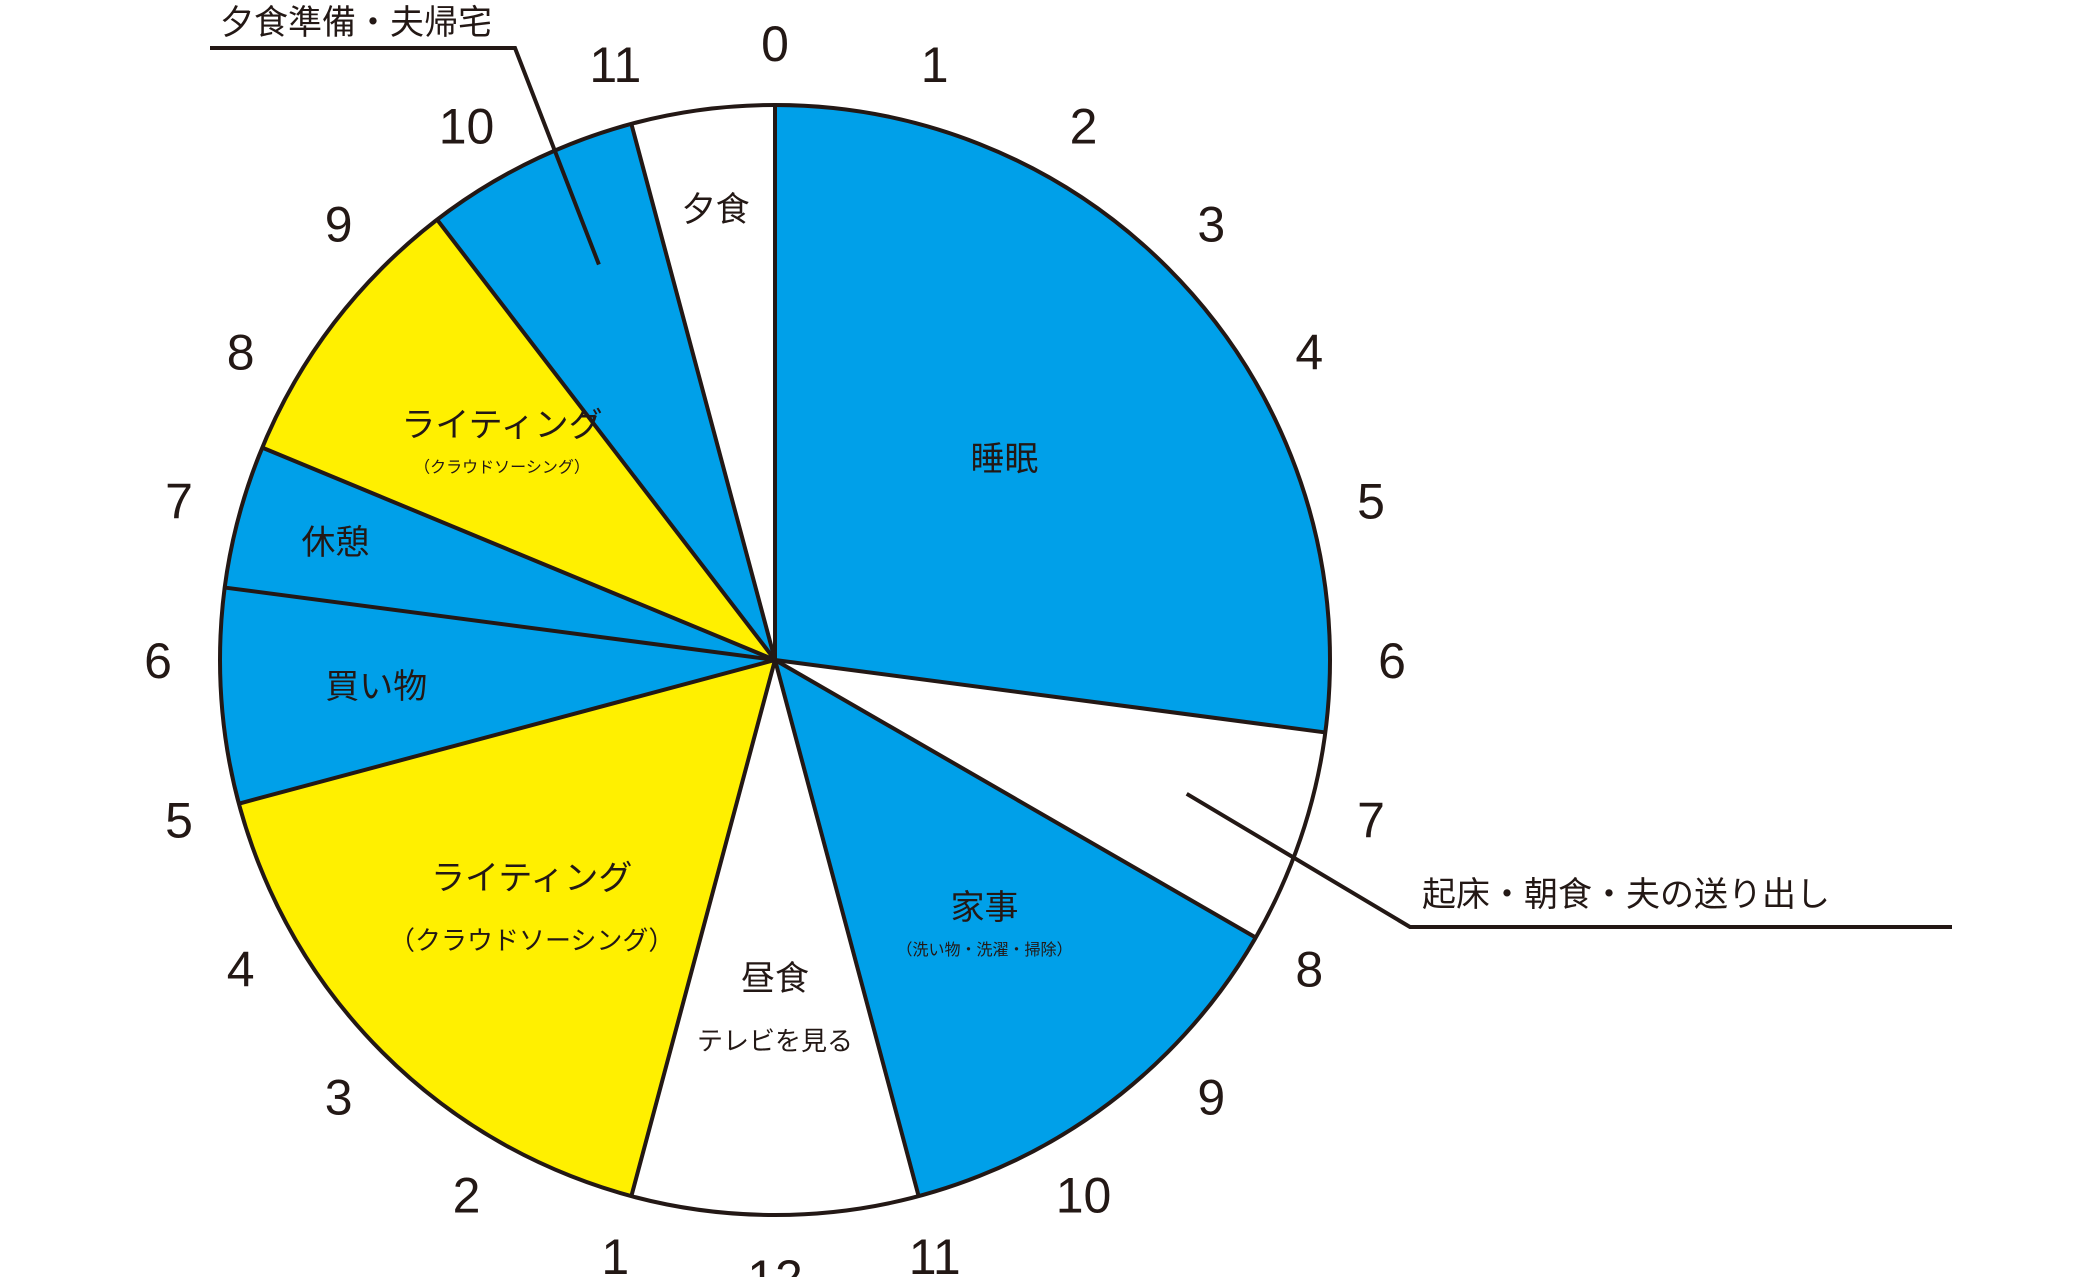 This screenshot has width=2100, height=1277. Describe the element at coordinates (179, 821) in the screenshot. I see `hour-label-17: 5` at that location.